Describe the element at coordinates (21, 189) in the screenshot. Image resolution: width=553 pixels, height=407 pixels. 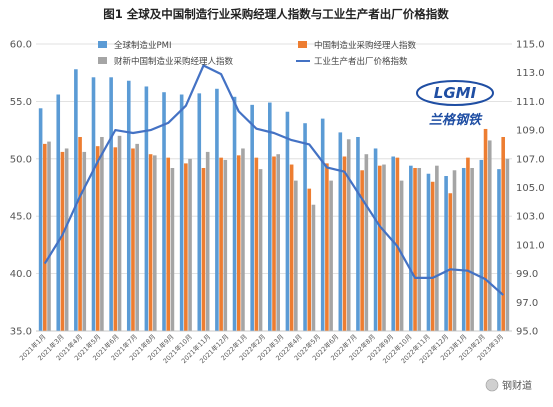
I see `y-axis-left: 35.0 40.0 45.0 50.0 55.0 60.0` at that location.